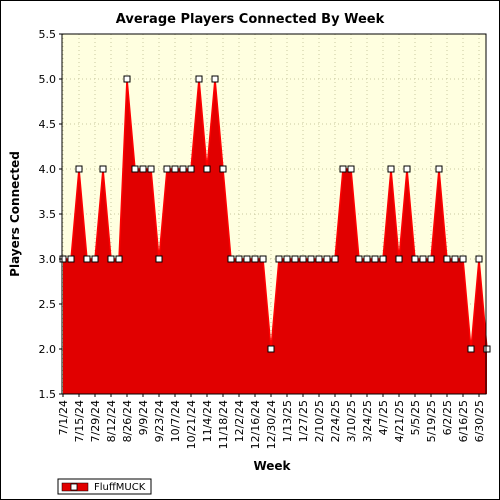 This screenshot has width=500, height=500. I want to click on x-tick-label: 12/16/24, so click(255, 424).